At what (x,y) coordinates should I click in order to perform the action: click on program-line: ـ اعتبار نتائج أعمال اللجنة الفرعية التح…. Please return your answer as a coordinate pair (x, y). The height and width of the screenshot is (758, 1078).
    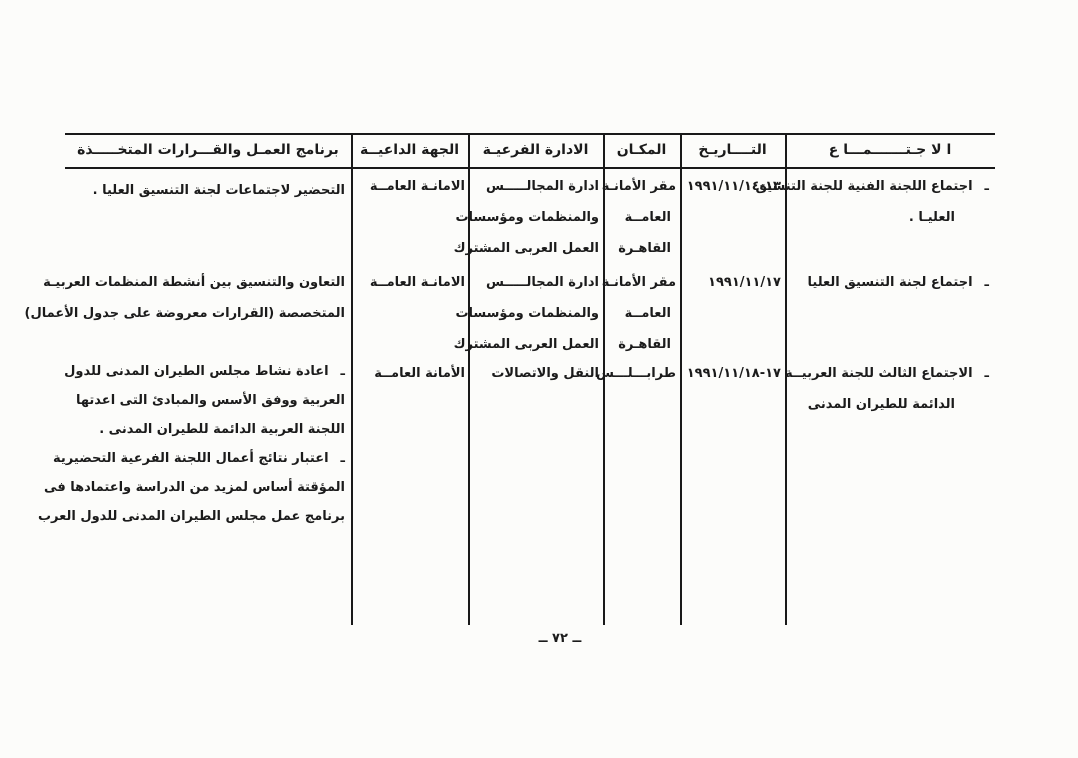
    Looking at the image, I should click on (199, 458).